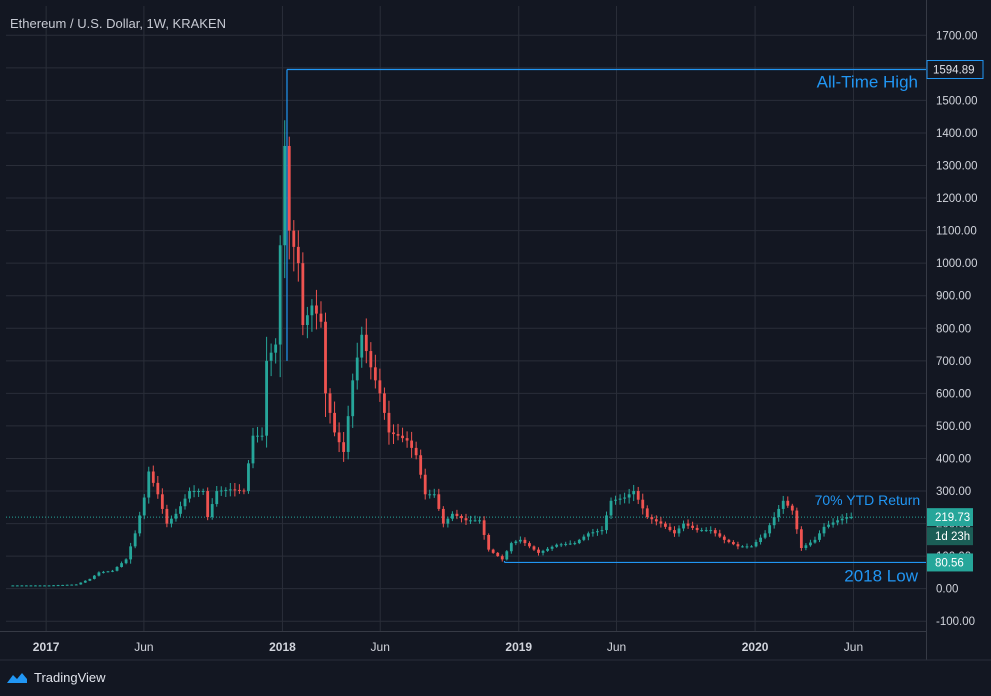 This screenshot has width=991, height=696. What do you see at coordinates (953, 362) in the screenshot?
I see `y-tick-label: 700.00` at bounding box center [953, 362].